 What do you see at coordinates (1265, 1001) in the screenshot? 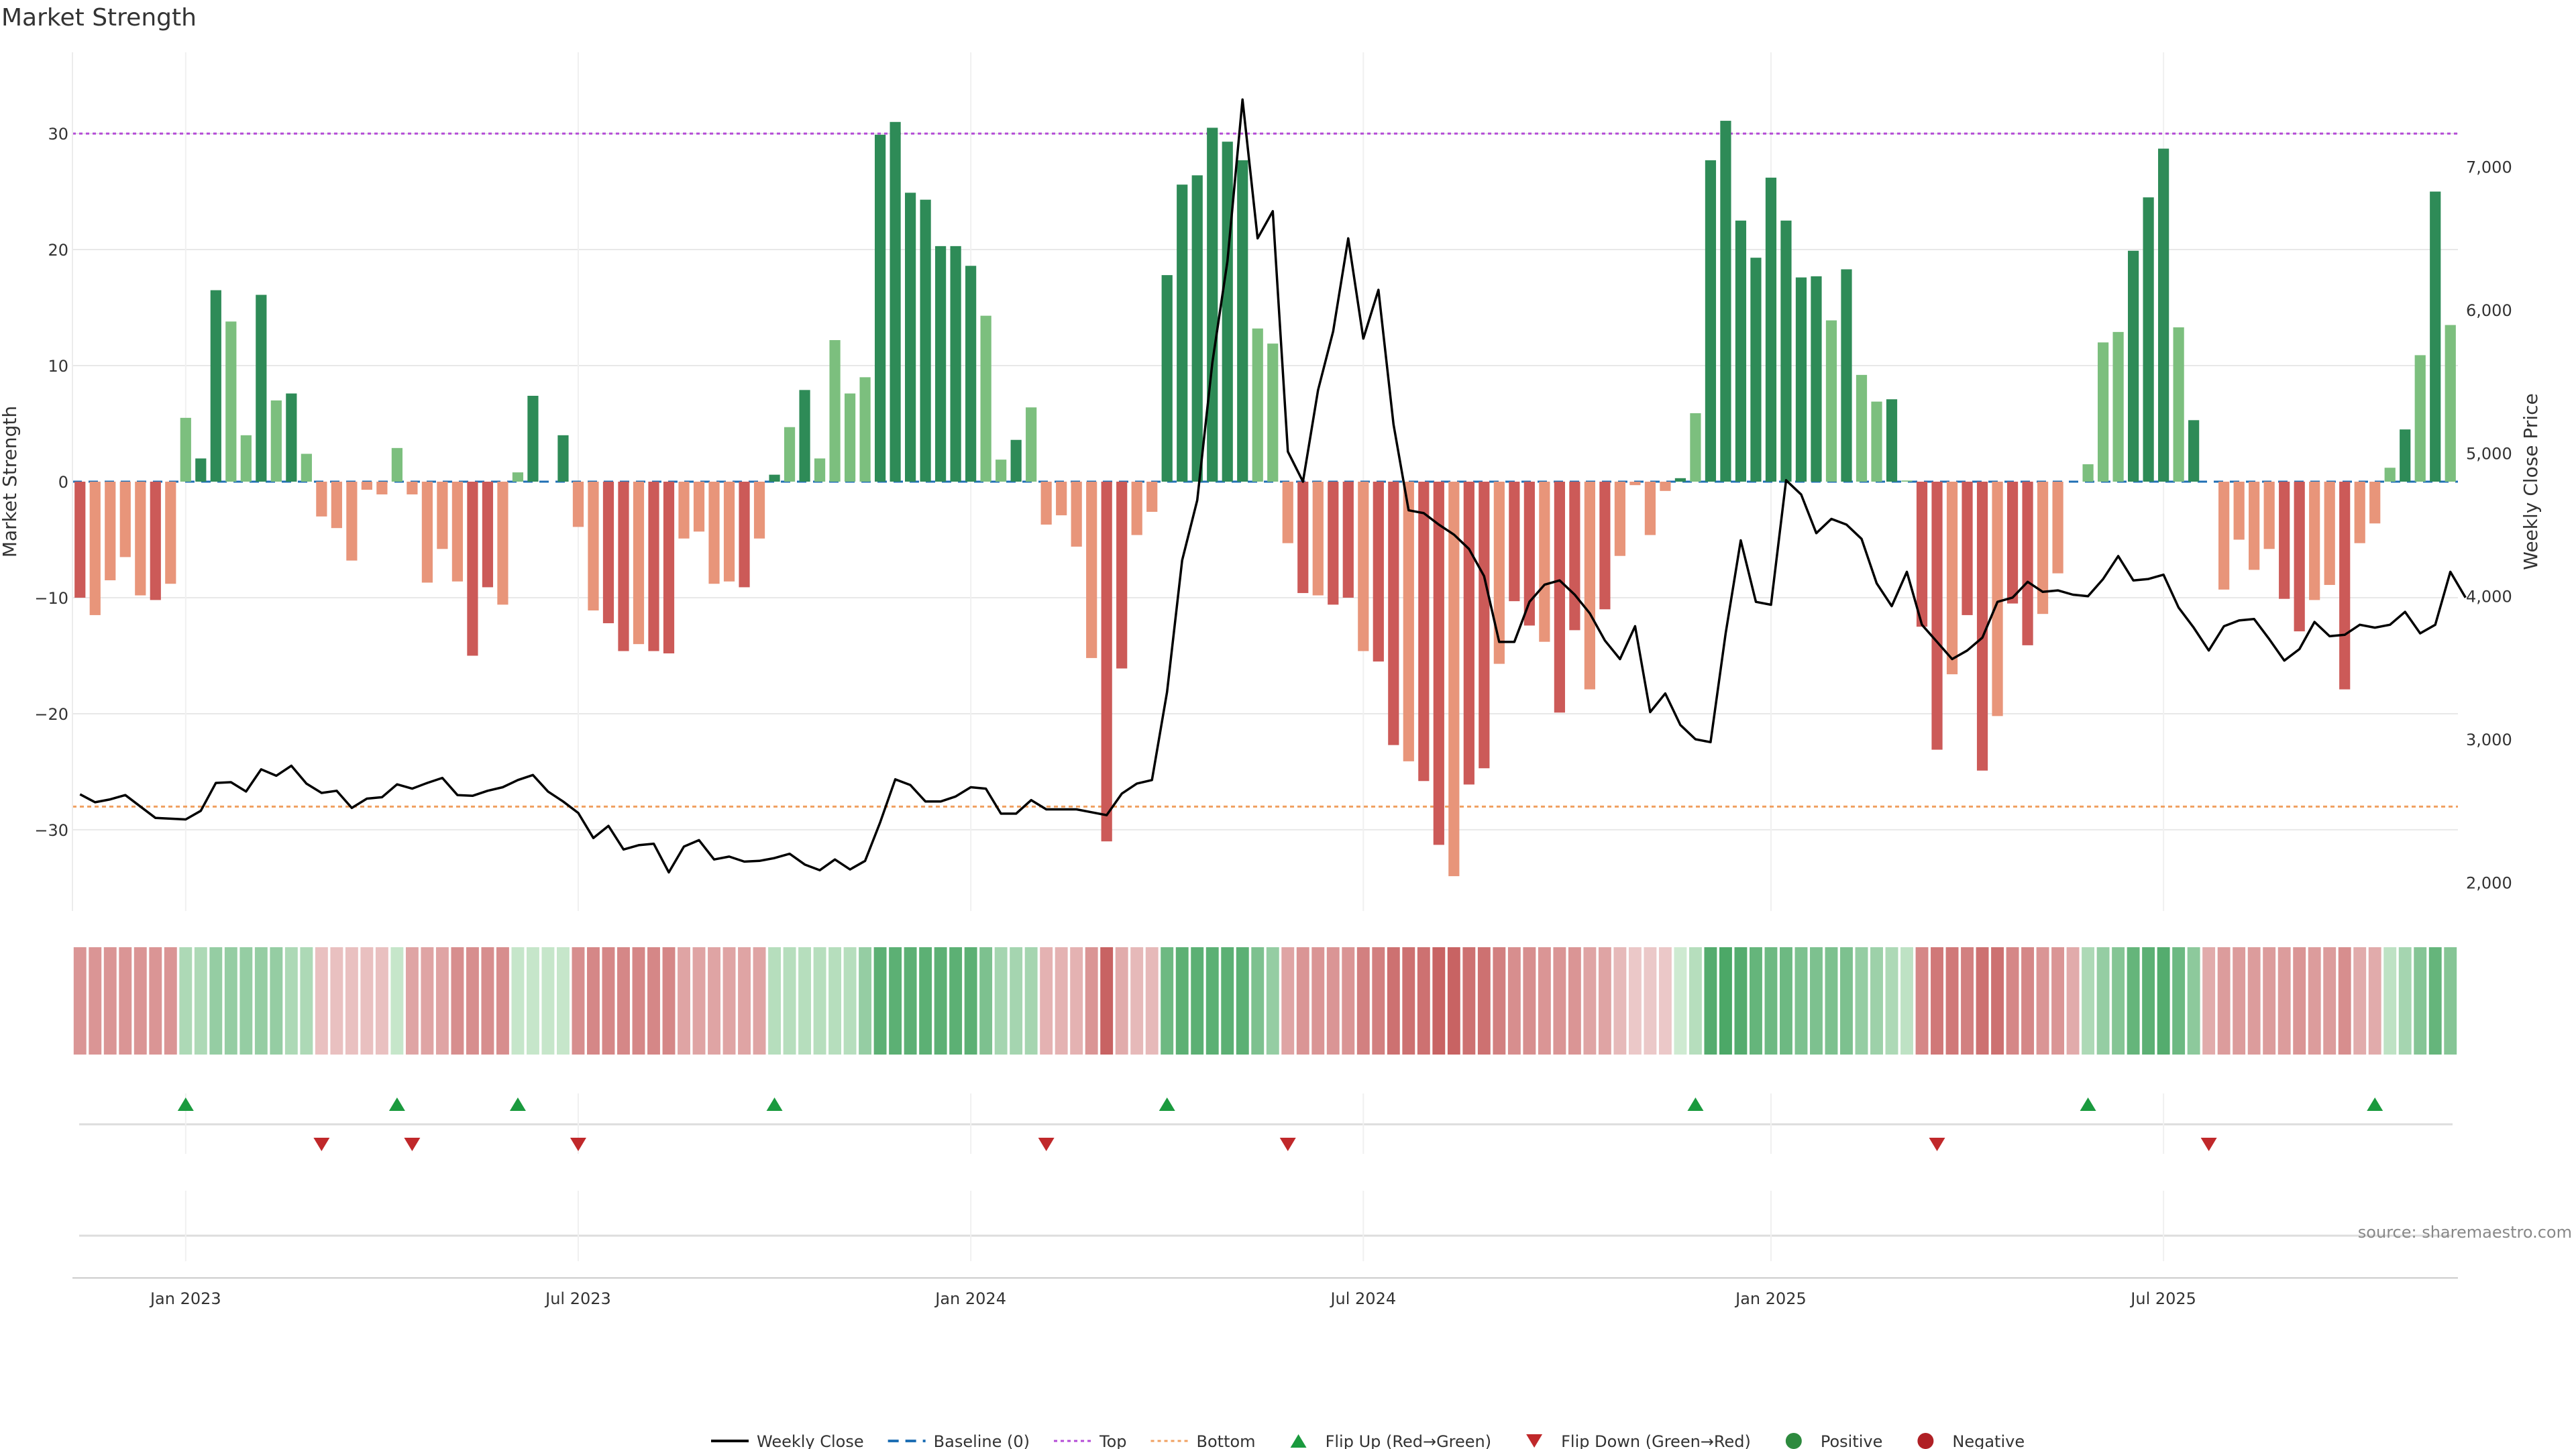
I see `strength-color-strip` at bounding box center [1265, 1001].